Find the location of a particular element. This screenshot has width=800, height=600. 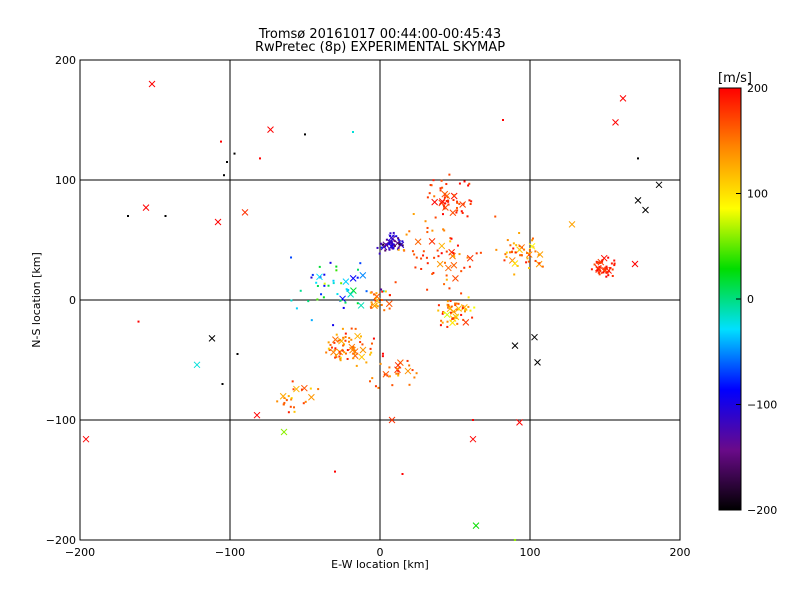

x-tick-label: 0 is located at coordinates (380, 552).